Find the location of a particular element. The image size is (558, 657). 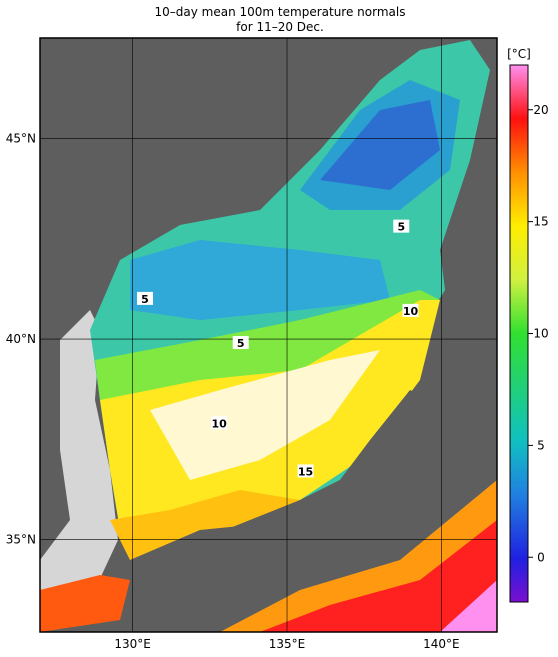

x-tick-label: 130°E is located at coordinates (132, 644).